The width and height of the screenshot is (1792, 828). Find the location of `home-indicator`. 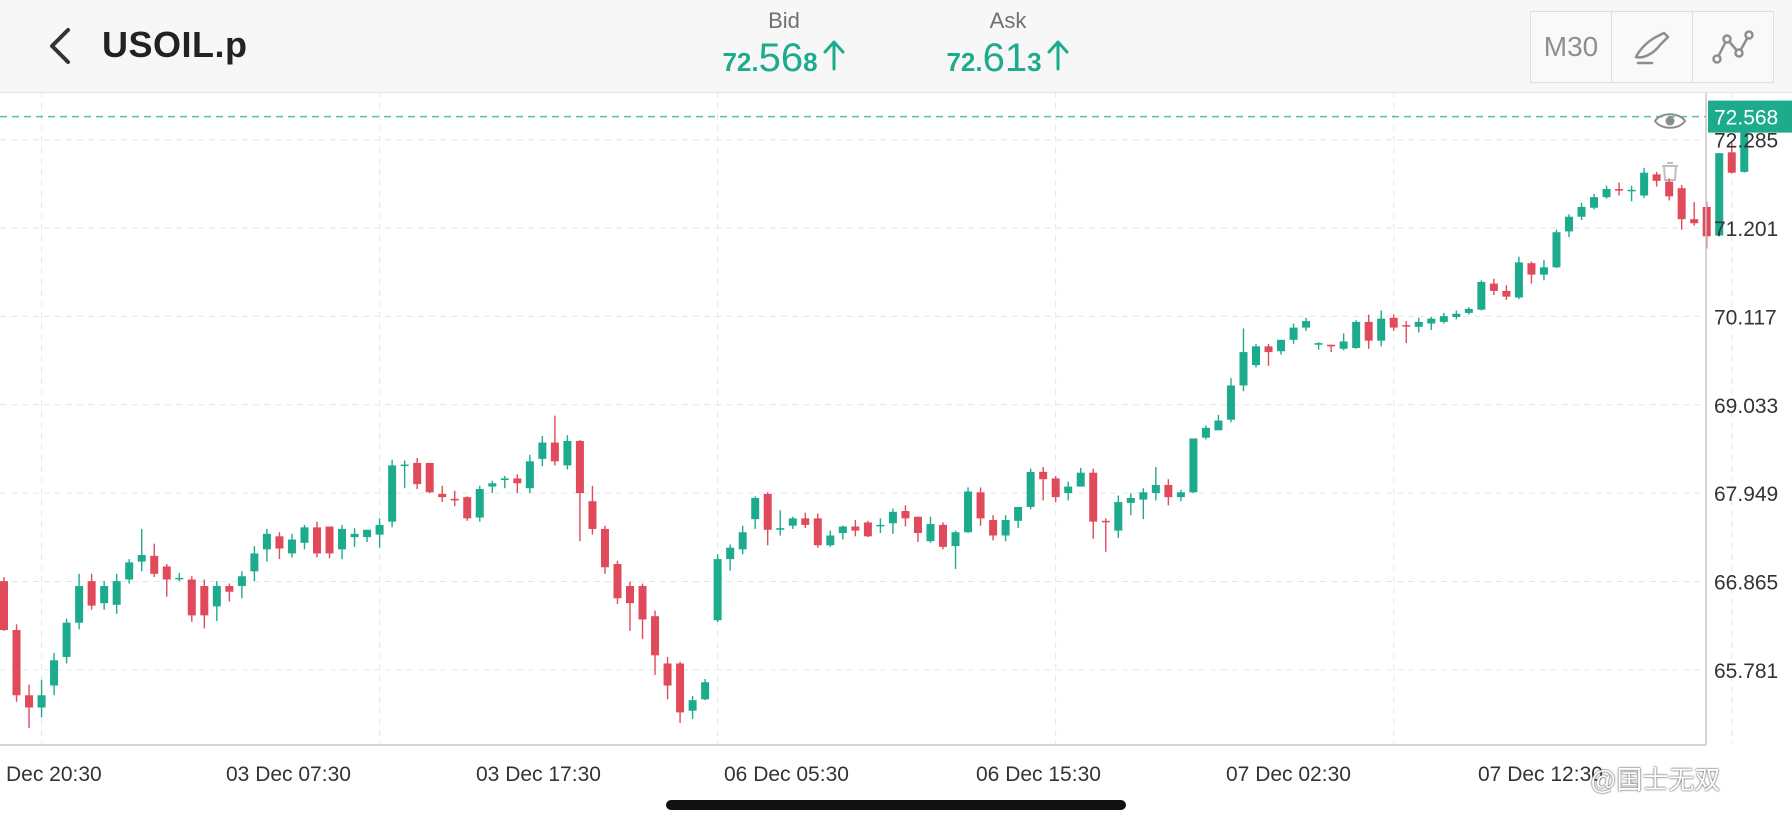

home-indicator is located at coordinates (896, 805).